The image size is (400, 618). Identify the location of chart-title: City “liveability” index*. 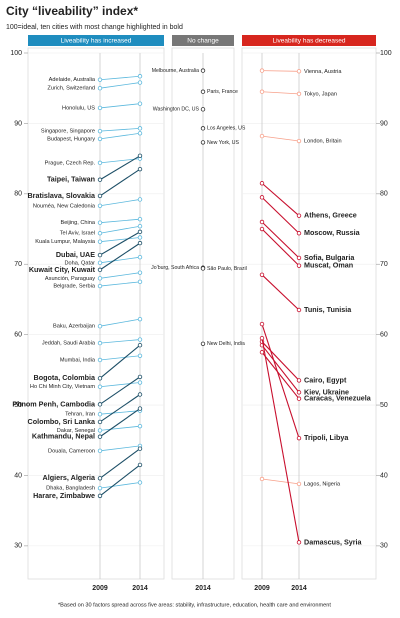
(72, 11).